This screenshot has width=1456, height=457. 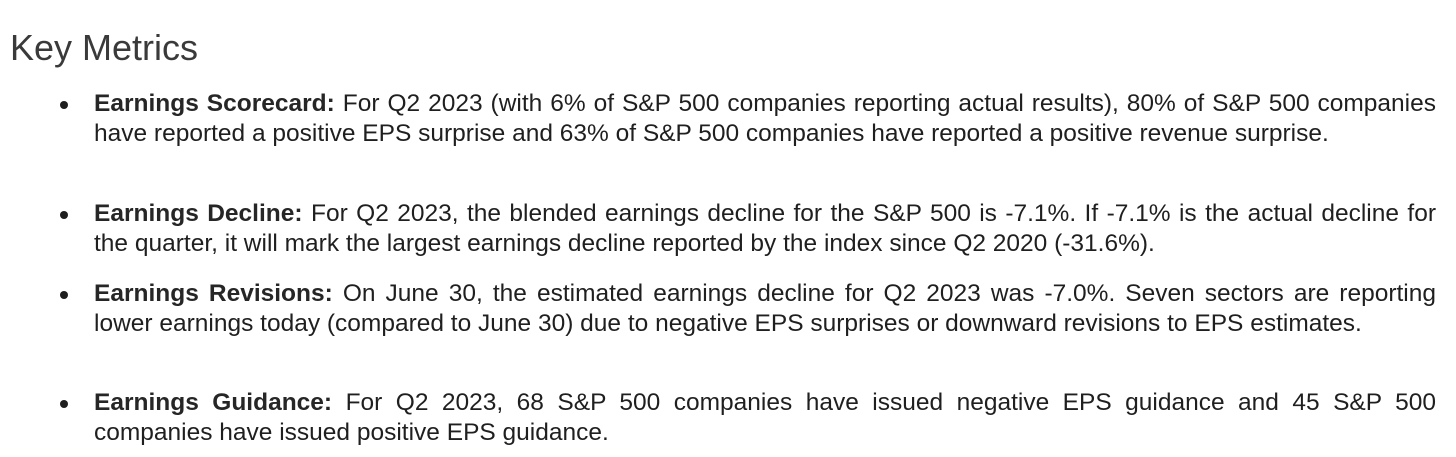 I want to click on page-title: Key Metrics, so click(x=104, y=47).